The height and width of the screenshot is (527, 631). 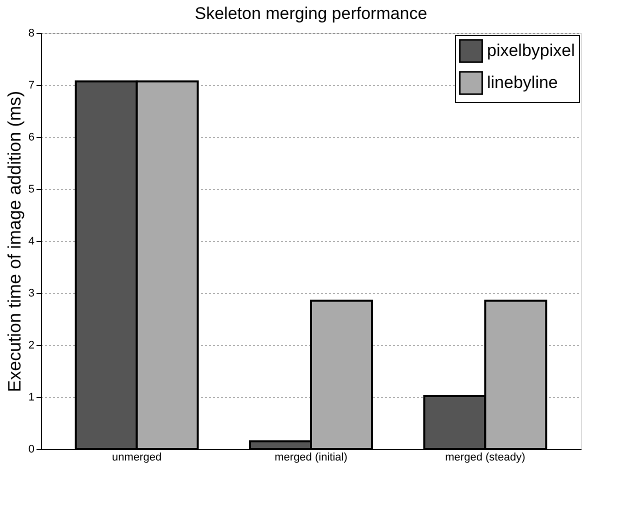 I want to click on x-tick-label: merged (steady), so click(x=485, y=458).